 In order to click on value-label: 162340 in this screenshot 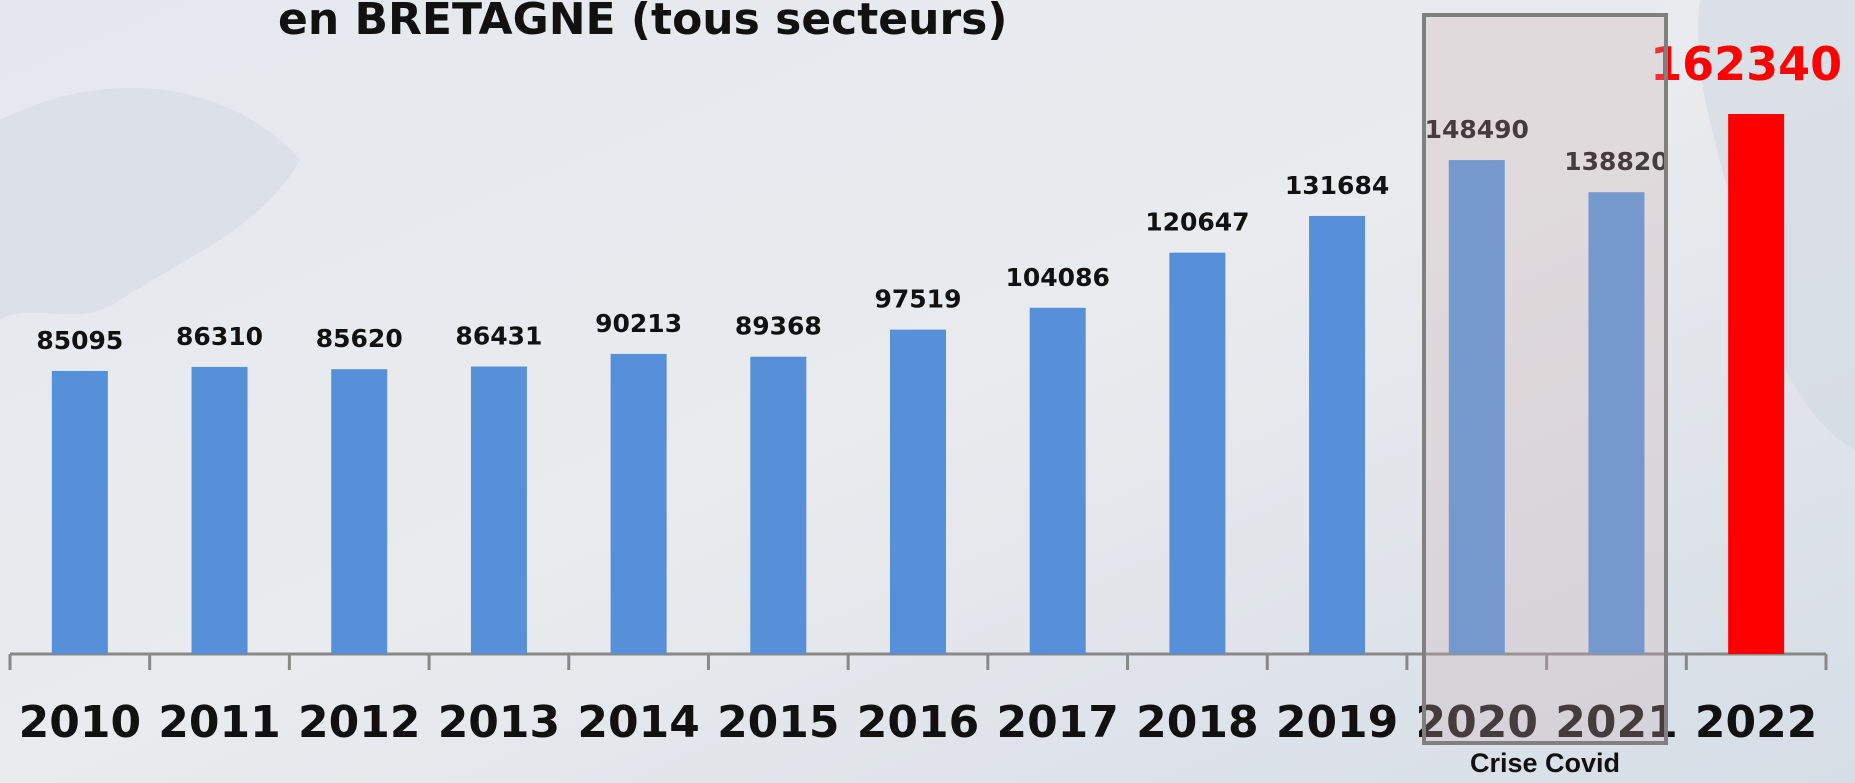, I will do `click(1746, 64)`.